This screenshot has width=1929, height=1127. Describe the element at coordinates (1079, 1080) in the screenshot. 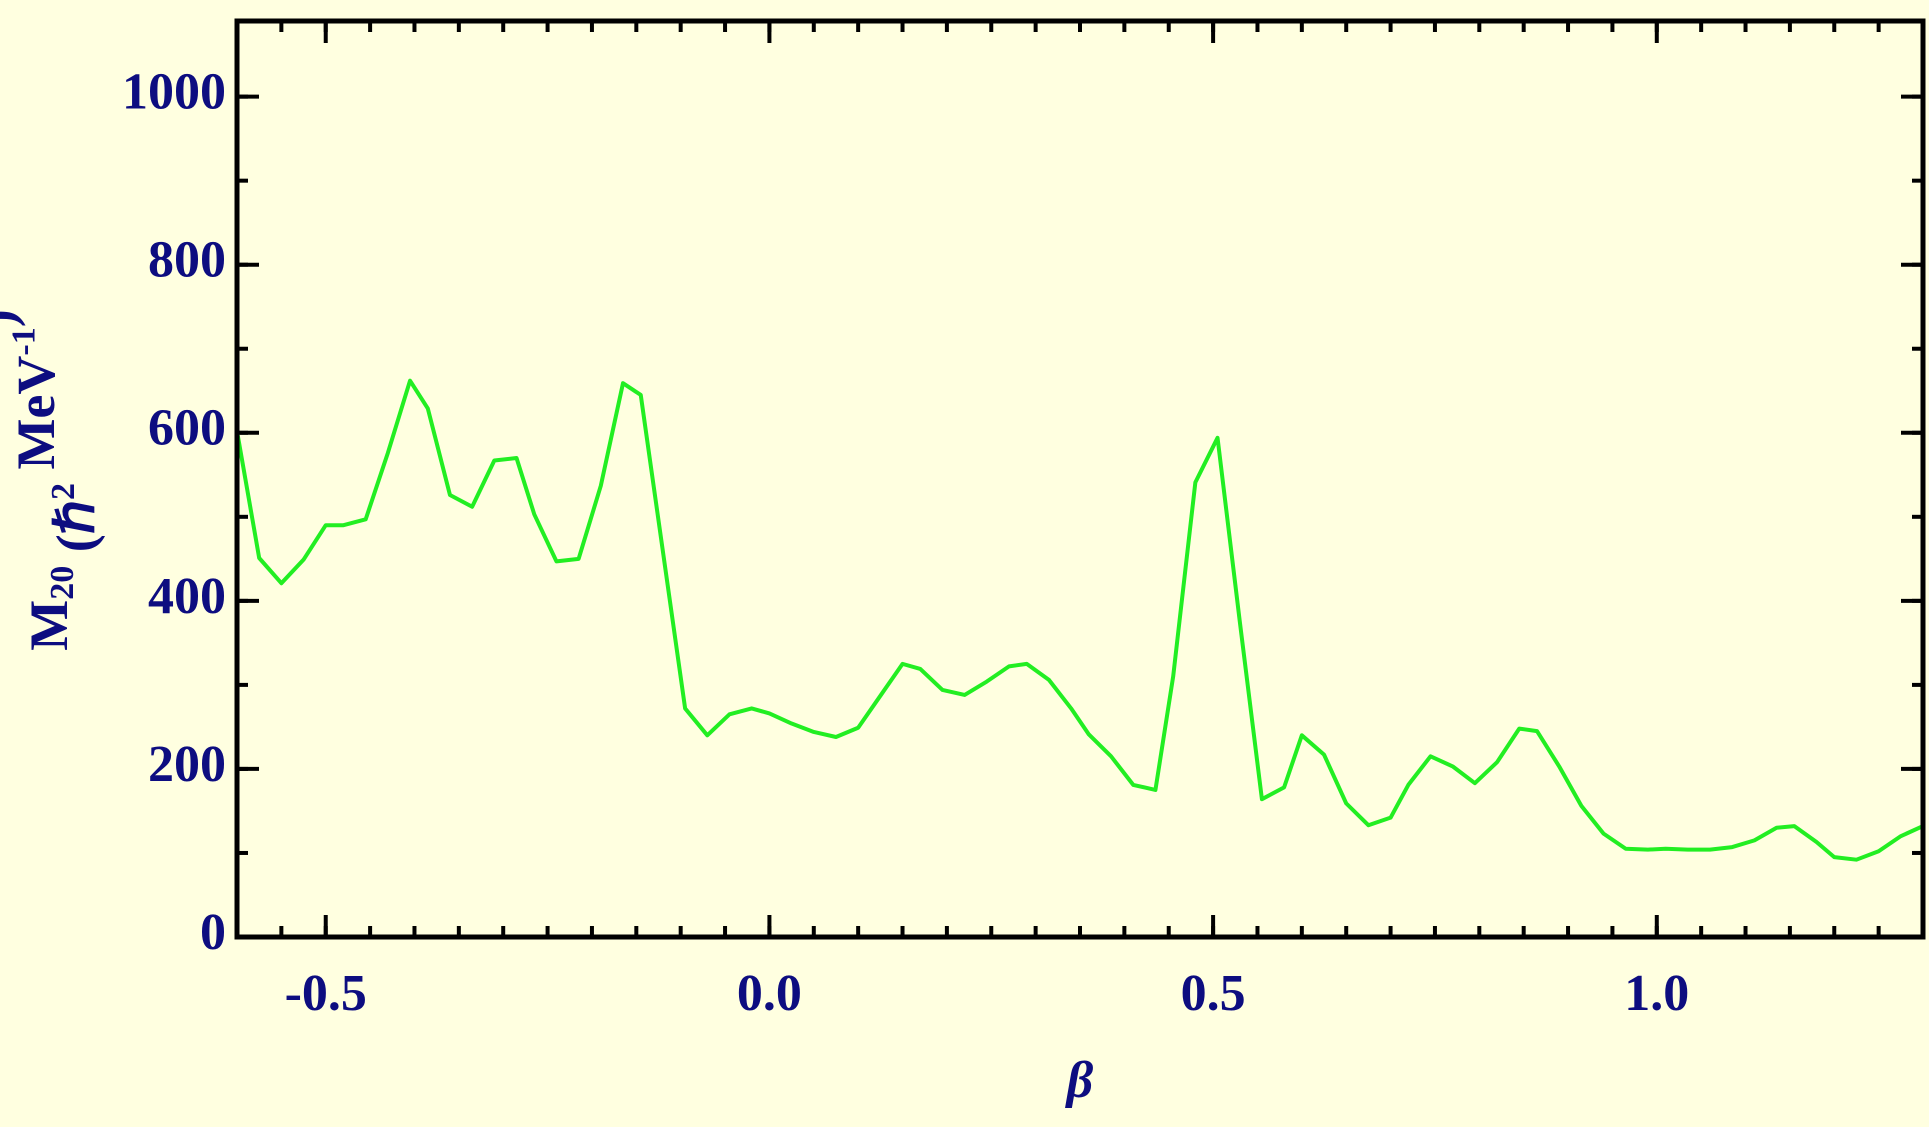

I see `x-axis-label: β` at that location.